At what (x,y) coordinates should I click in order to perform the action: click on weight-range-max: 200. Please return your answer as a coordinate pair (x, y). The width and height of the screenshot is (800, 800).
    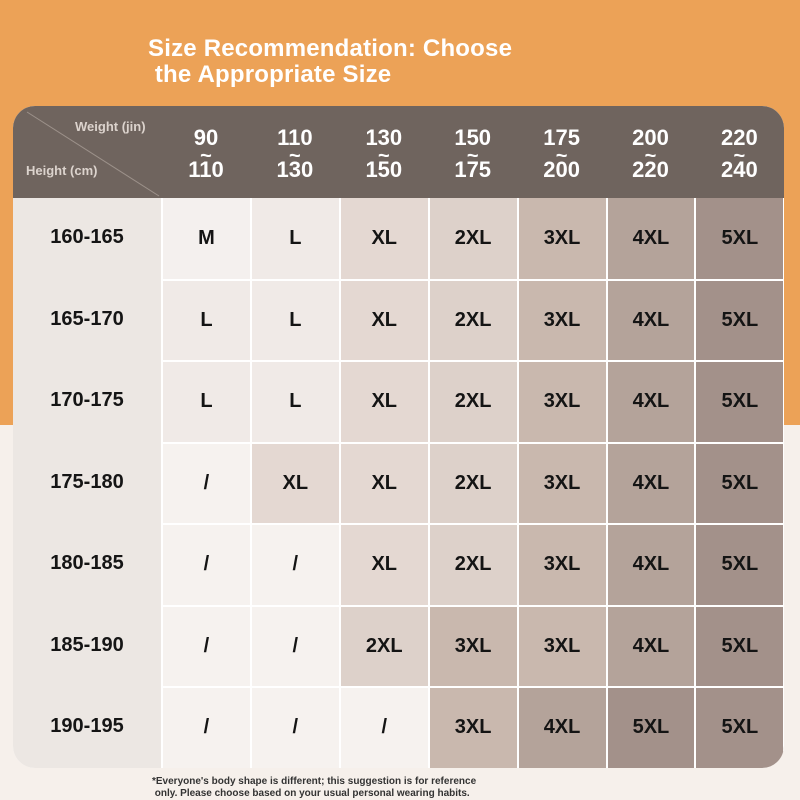
    Looking at the image, I should click on (562, 170).